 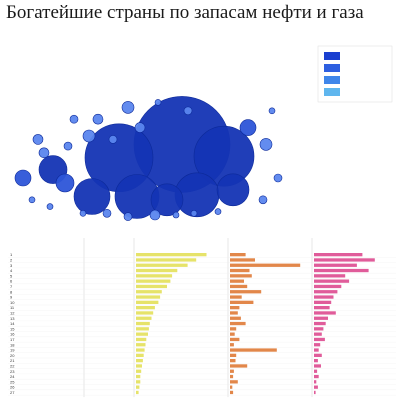 What do you see at coordinates (11, 297) in the screenshot?
I see `row-rank: 9` at bounding box center [11, 297].